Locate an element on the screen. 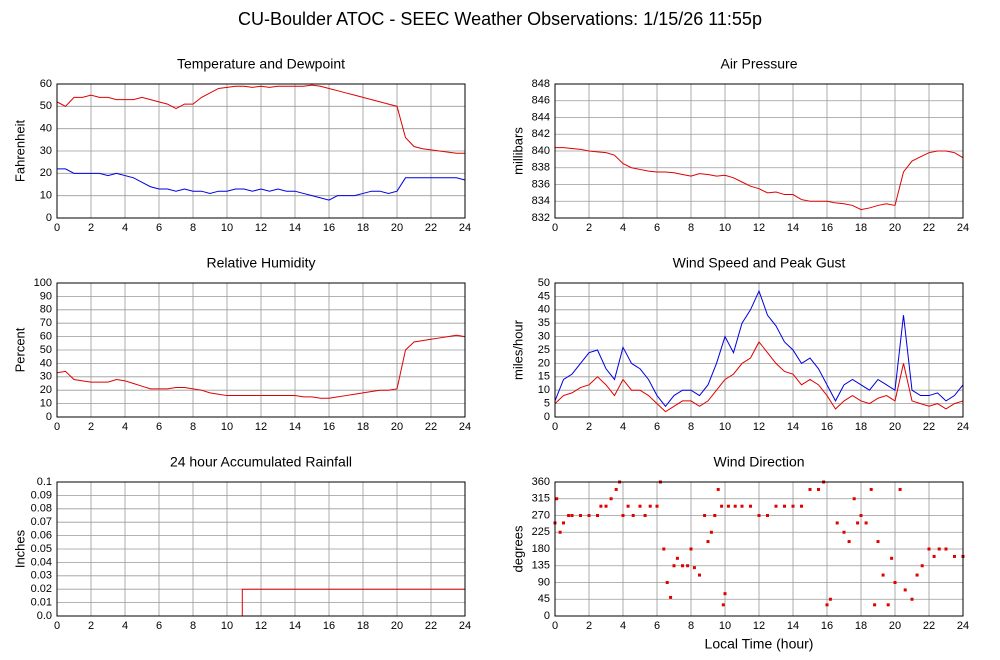  chart-title: Wind Direction is located at coordinates (758, 462).